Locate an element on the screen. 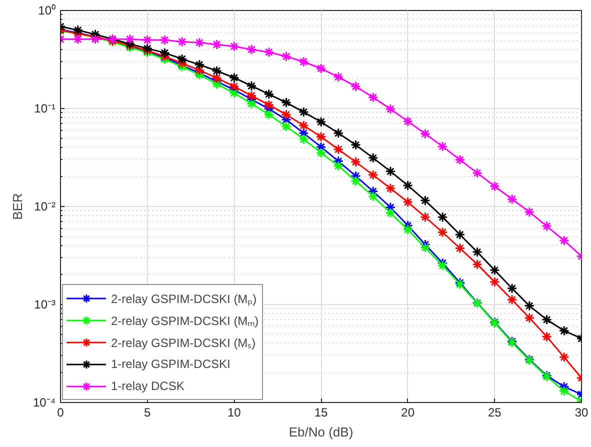 This screenshot has height=447, width=591. y-tick-label: 10⁻² is located at coordinates (45, 207).